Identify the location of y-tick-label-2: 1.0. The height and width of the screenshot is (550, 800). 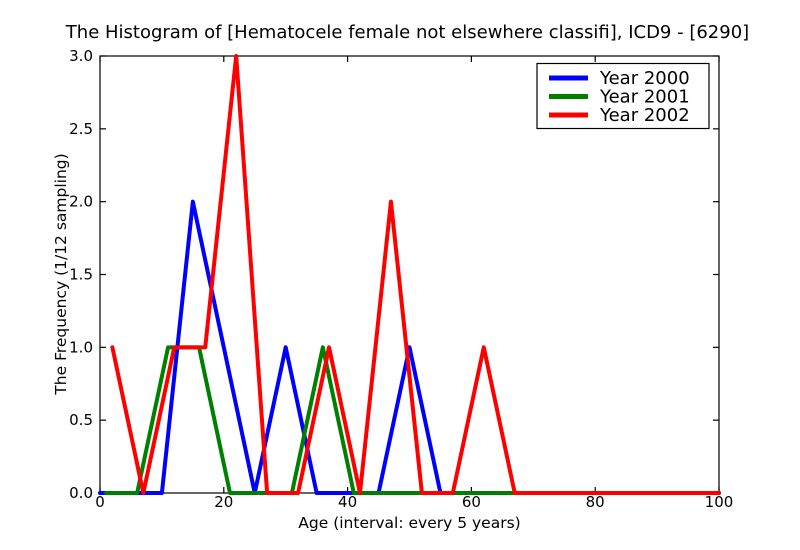
(81, 347).